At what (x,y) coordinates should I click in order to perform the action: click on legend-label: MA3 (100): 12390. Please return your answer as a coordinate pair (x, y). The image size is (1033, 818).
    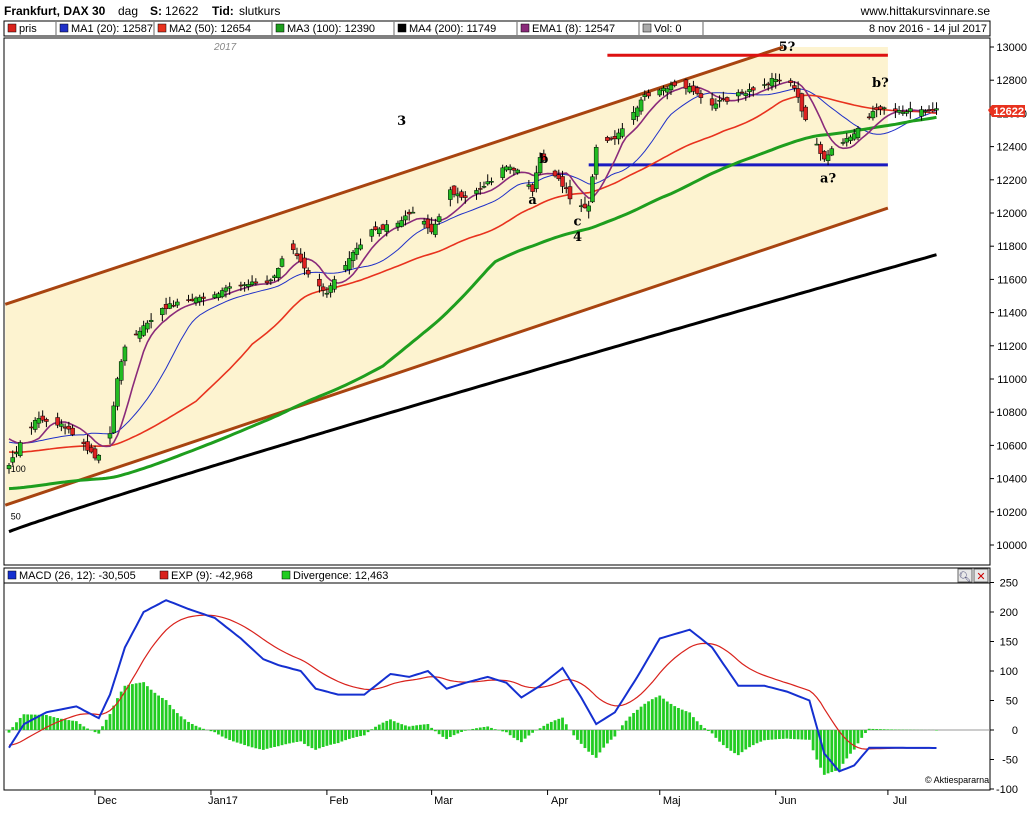
    Looking at the image, I should click on (331, 29).